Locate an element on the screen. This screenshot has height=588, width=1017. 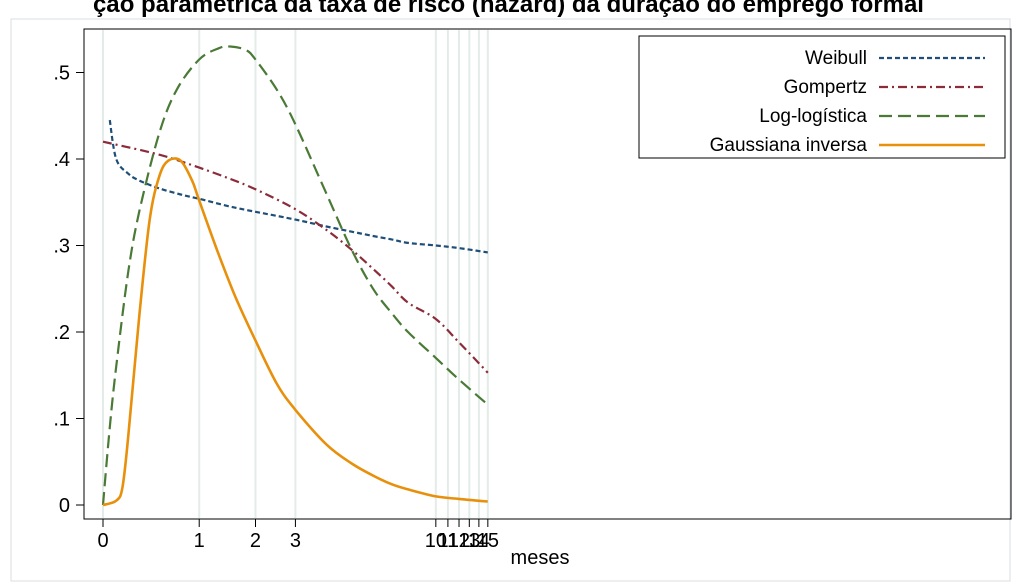
x-tick-label: 10 is located at coordinates (436, 541).